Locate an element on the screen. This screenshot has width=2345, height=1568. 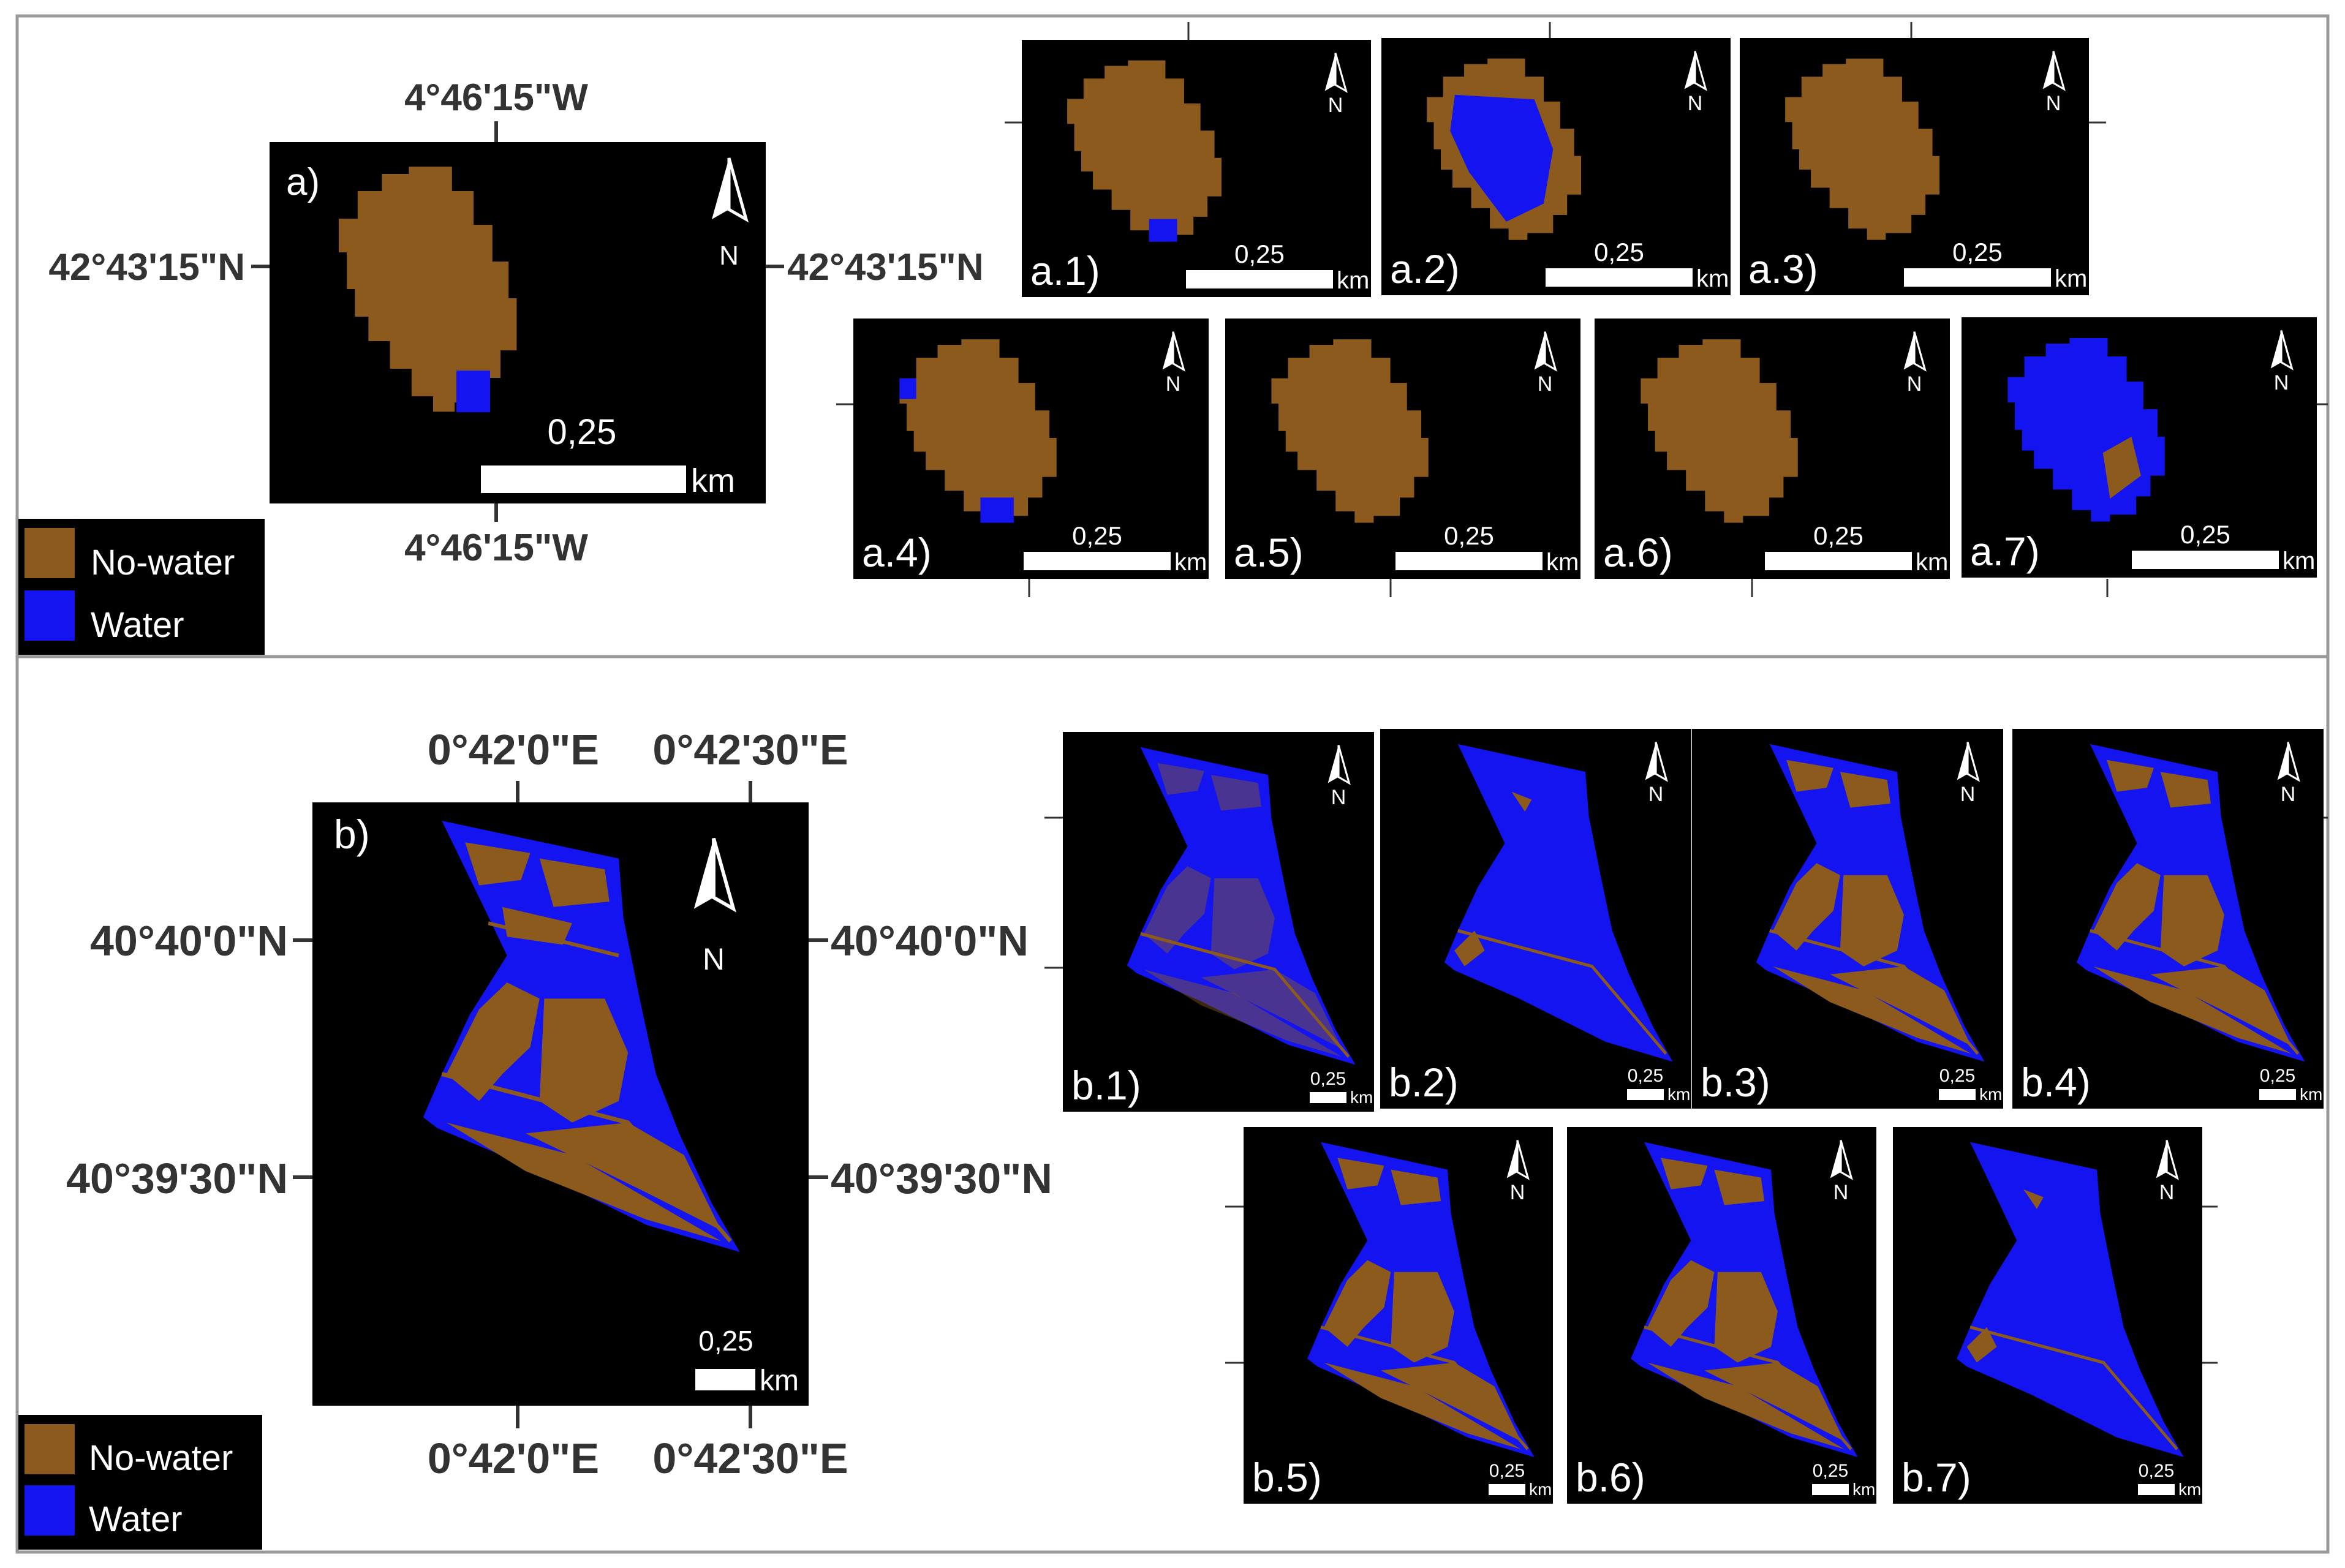
panel-label: a.4) is located at coordinates (897, 552).